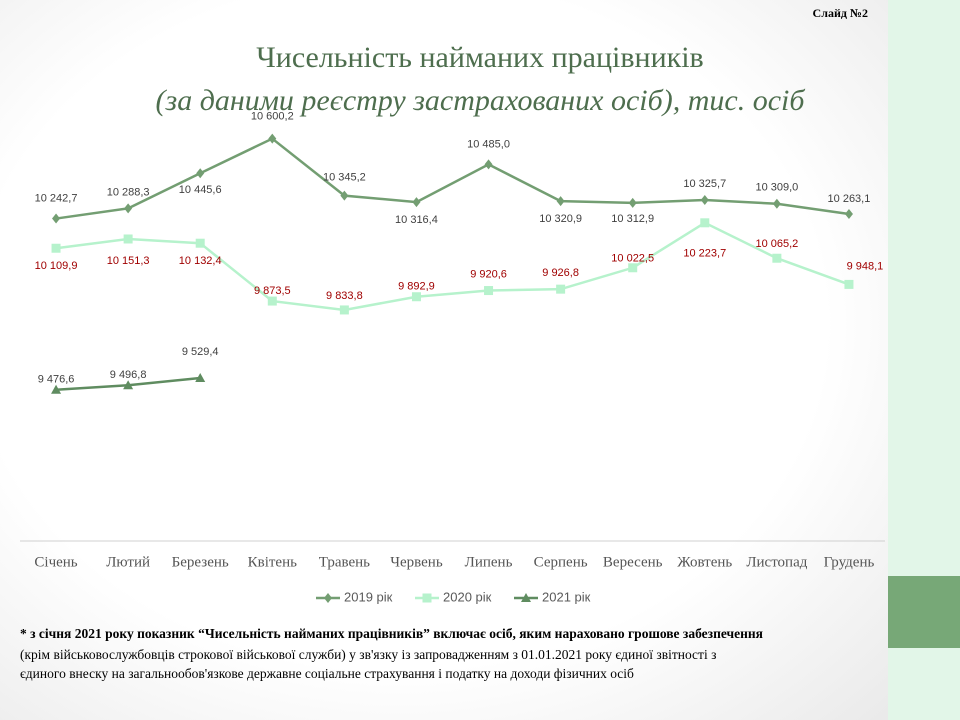 The image size is (960, 720). What do you see at coordinates (344, 296) in the screenshot?
I see `data-label: 9 833,8` at bounding box center [344, 296].